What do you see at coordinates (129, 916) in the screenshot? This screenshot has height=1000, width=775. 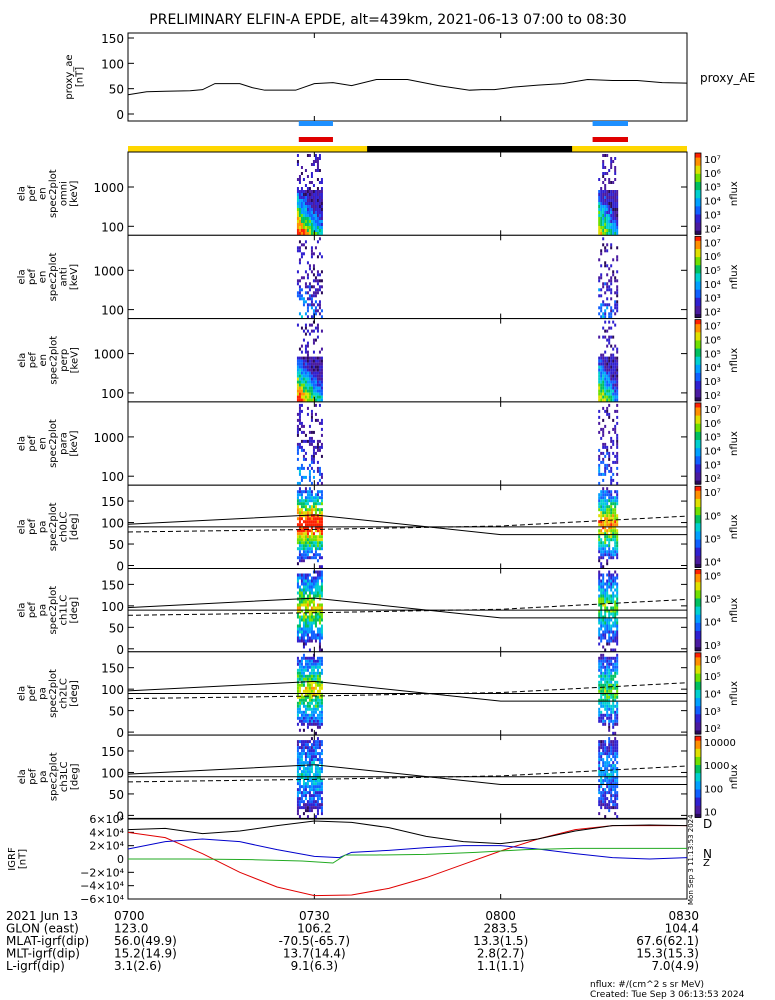 I see `footer-row-value: 0700` at bounding box center [129, 916].